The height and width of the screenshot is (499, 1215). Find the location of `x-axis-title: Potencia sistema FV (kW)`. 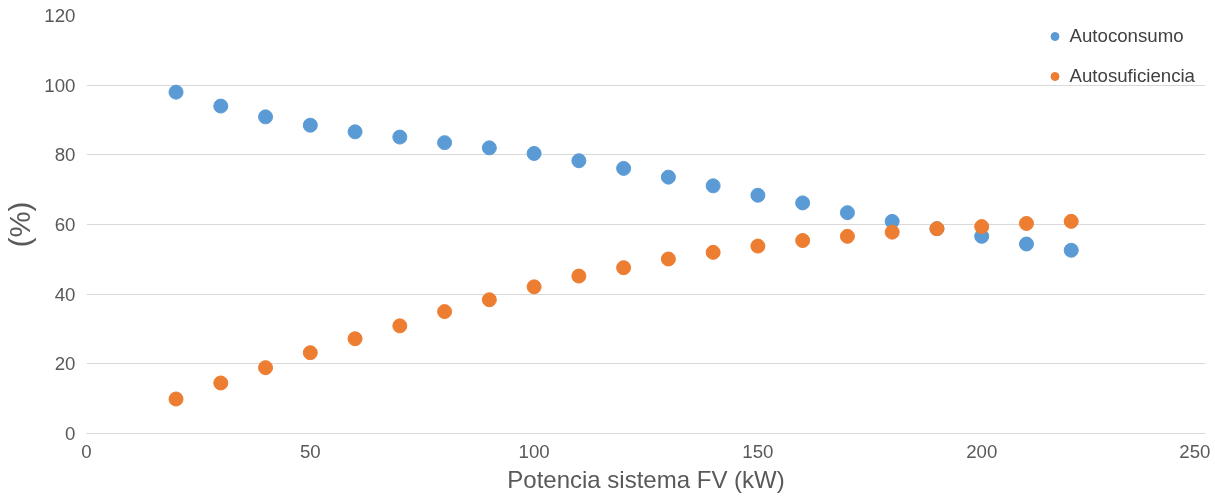

x-axis-title: Potencia sistema FV (kW) is located at coordinates (646, 479).